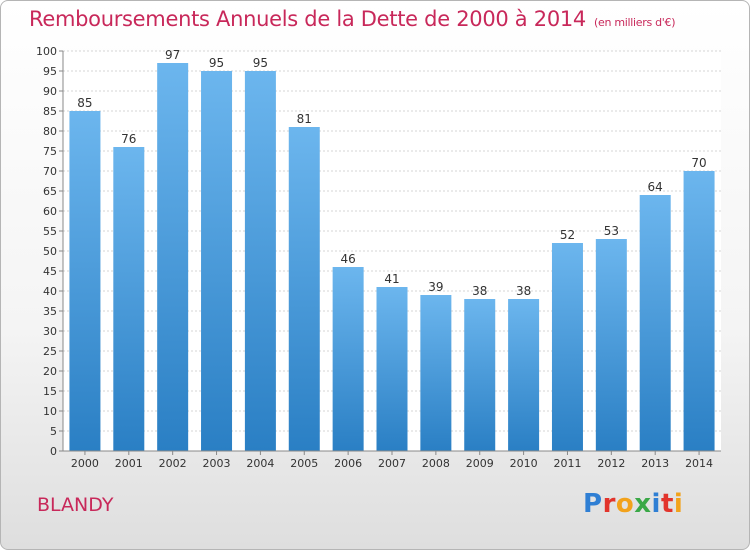  What do you see at coordinates (436, 463) in the screenshot?
I see `x-tick-label: 2008` at bounding box center [436, 463].